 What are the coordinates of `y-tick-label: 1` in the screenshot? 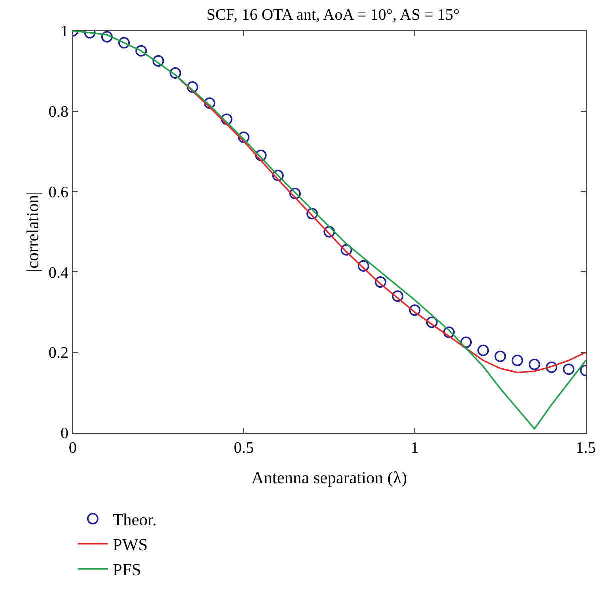 It's located at (64, 32).